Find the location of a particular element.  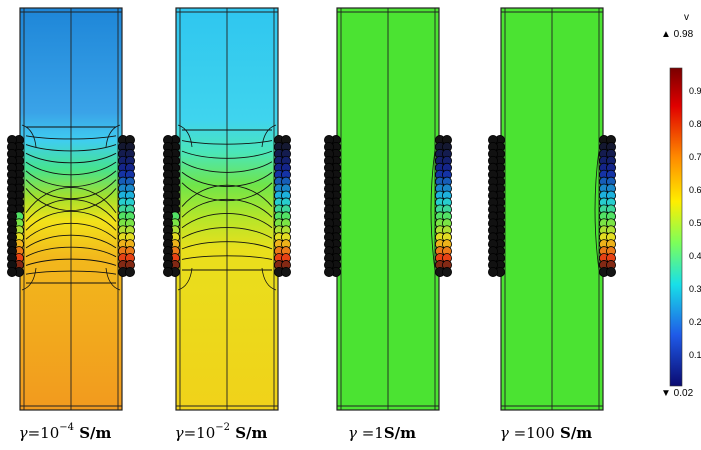

panel-caption-3: γ =1S/m is located at coordinates (382, 433).